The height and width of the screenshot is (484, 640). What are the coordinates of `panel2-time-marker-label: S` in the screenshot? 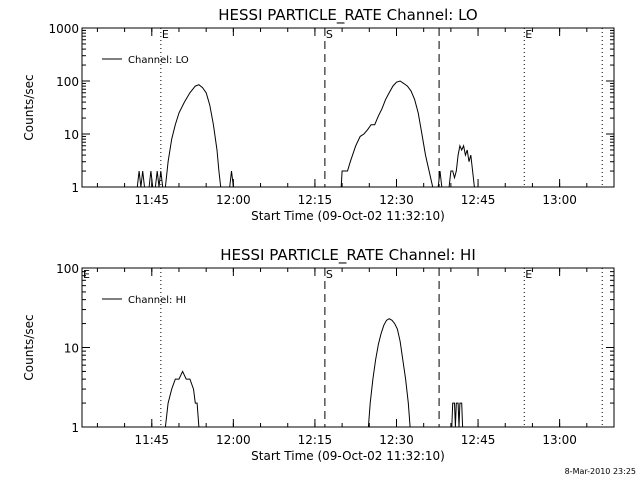 It's located at (329, 274).